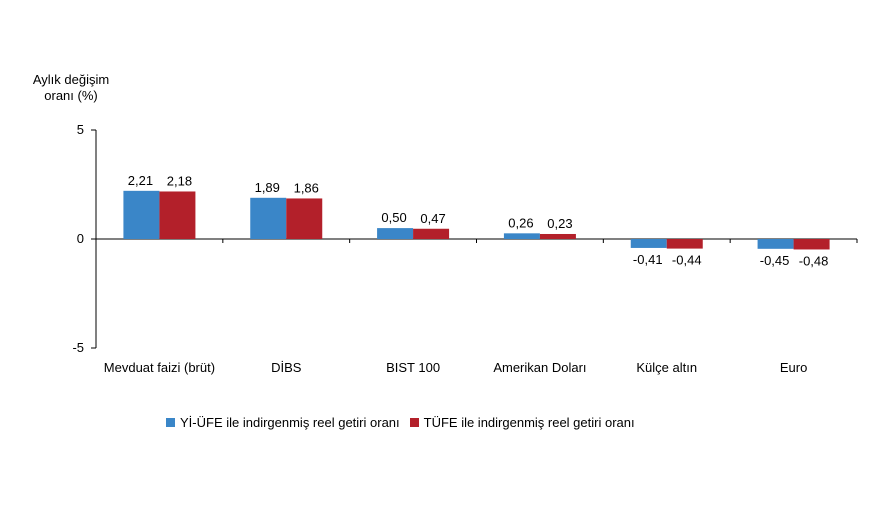 Image resolution: width=870 pixels, height=516 pixels. Describe the element at coordinates (559, 223) in the screenshot. I see `data-label-series-2-3: 0,23` at that location.